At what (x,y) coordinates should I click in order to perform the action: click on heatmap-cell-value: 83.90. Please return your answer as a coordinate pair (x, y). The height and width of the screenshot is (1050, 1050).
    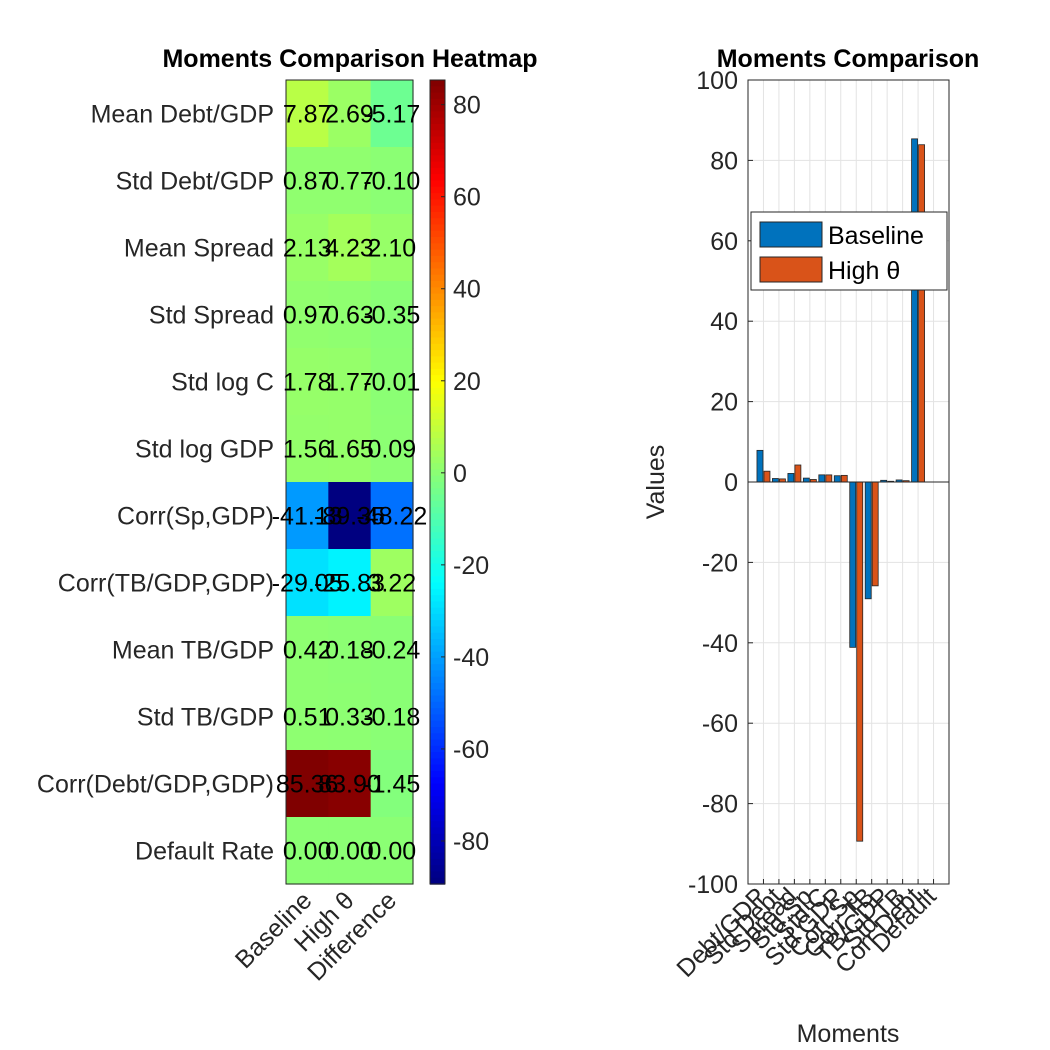
    Looking at the image, I should click on (349, 785).